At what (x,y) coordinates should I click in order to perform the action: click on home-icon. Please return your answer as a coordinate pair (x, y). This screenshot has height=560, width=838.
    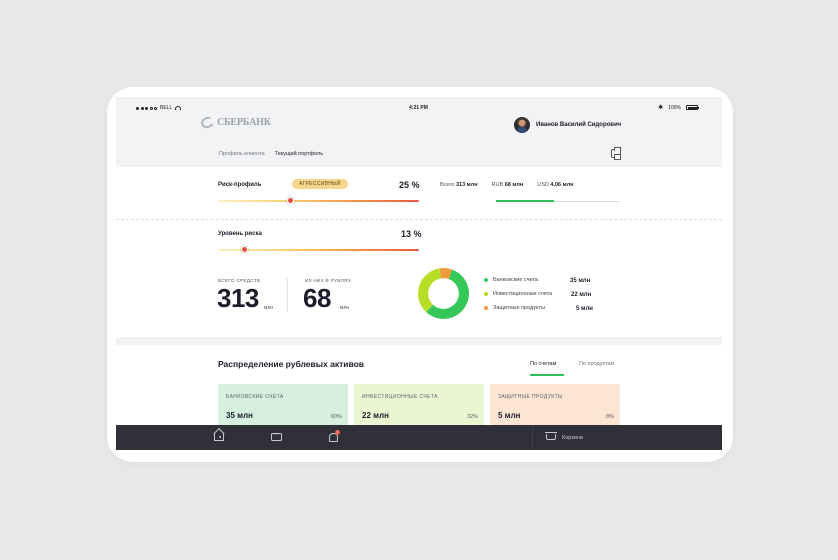
    Looking at the image, I should click on (219, 437).